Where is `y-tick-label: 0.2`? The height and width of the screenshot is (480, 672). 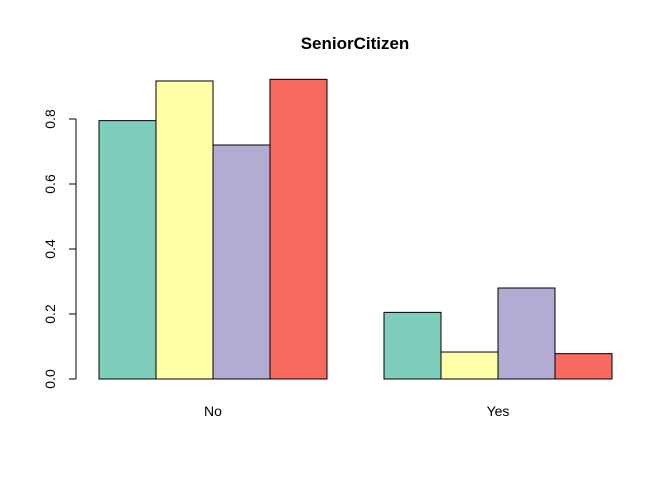 y-tick-label: 0.2 is located at coordinates (50, 314).